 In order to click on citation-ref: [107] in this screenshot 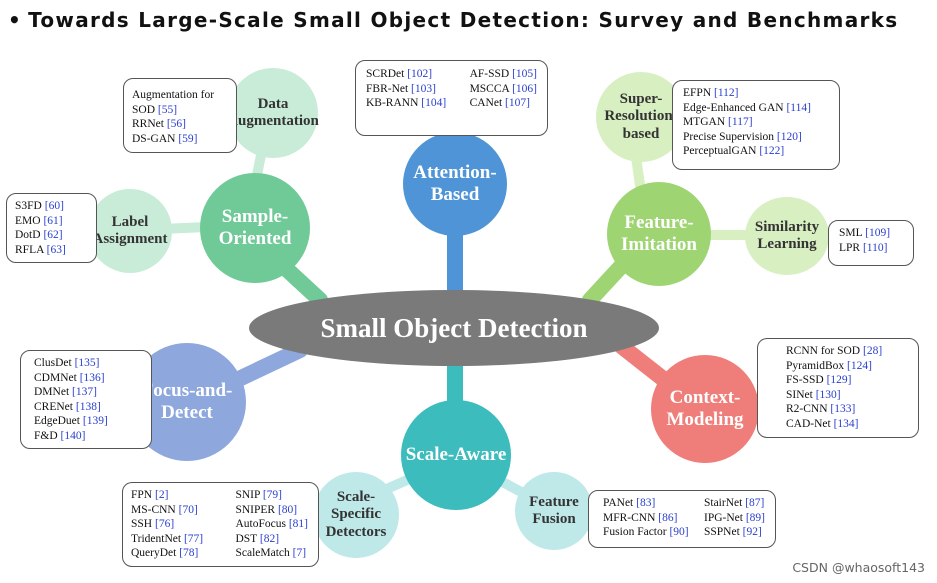, I will do `click(517, 103)`.